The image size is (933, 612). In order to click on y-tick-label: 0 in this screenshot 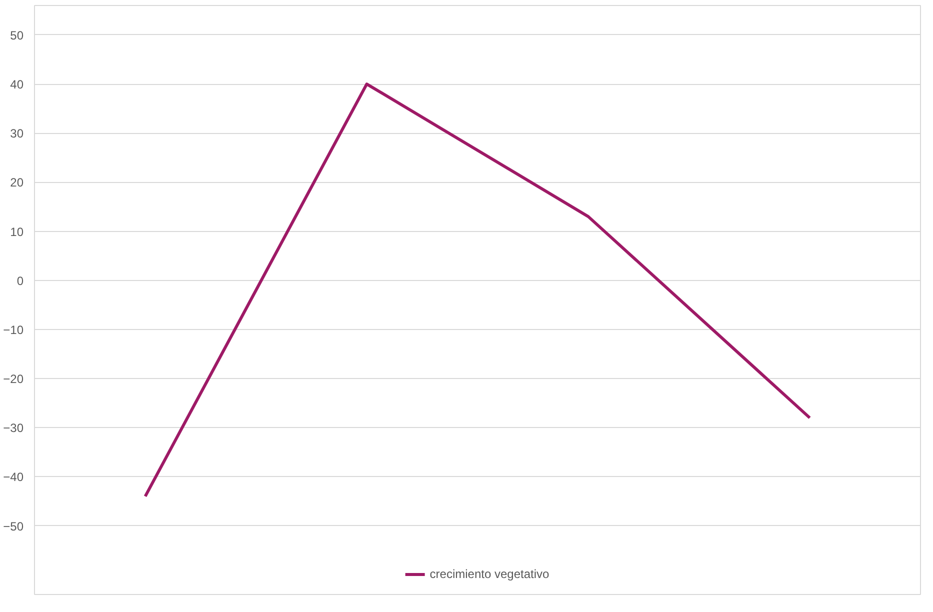, I will do `click(20, 281)`.